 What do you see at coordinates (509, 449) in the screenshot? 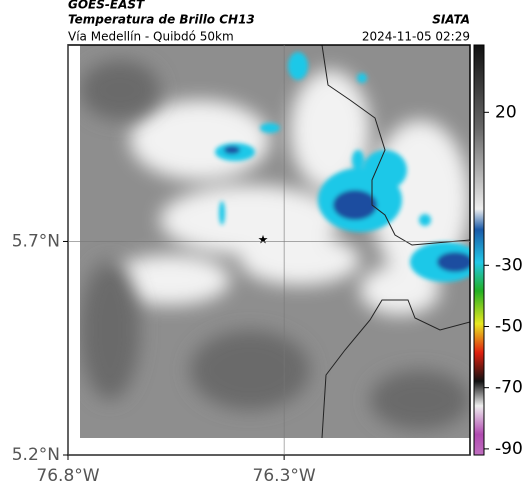
I see `colorbar-tick-label: -90` at bounding box center [509, 449].